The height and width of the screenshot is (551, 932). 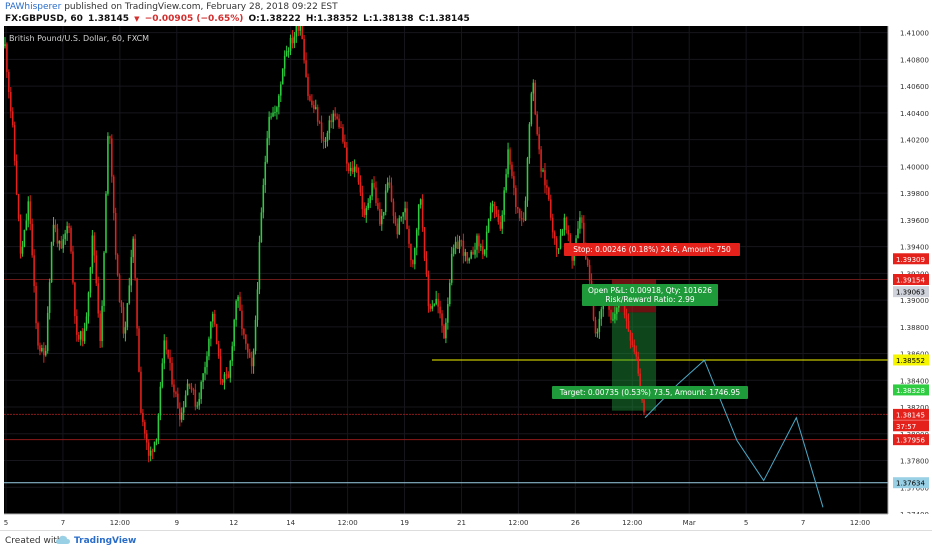 I want to click on tradingview-brand: TradingView, so click(x=105, y=541).